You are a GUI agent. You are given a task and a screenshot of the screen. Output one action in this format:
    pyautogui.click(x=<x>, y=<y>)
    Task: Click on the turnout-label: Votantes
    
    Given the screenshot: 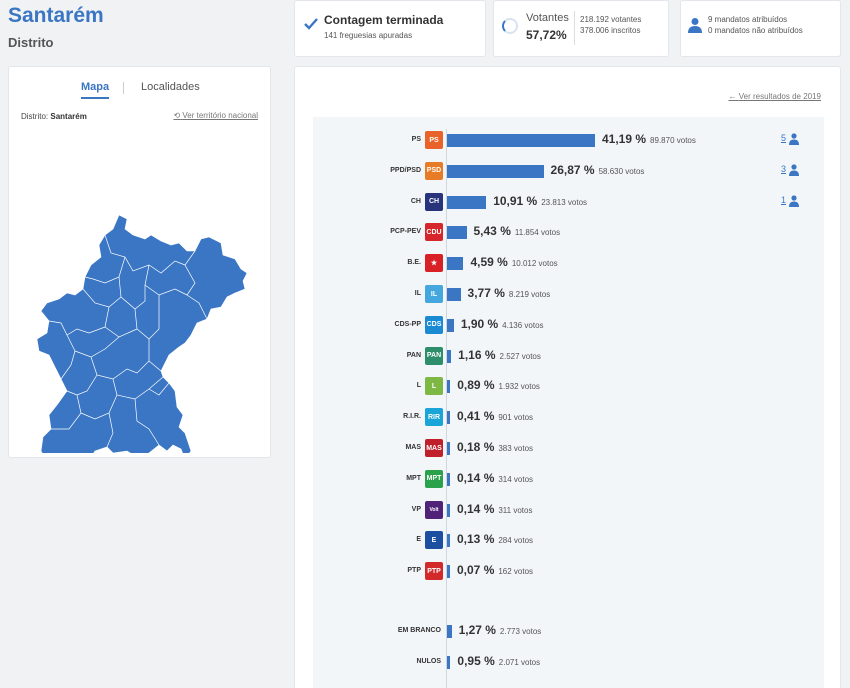 What is the action you would take?
    pyautogui.click(x=547, y=18)
    